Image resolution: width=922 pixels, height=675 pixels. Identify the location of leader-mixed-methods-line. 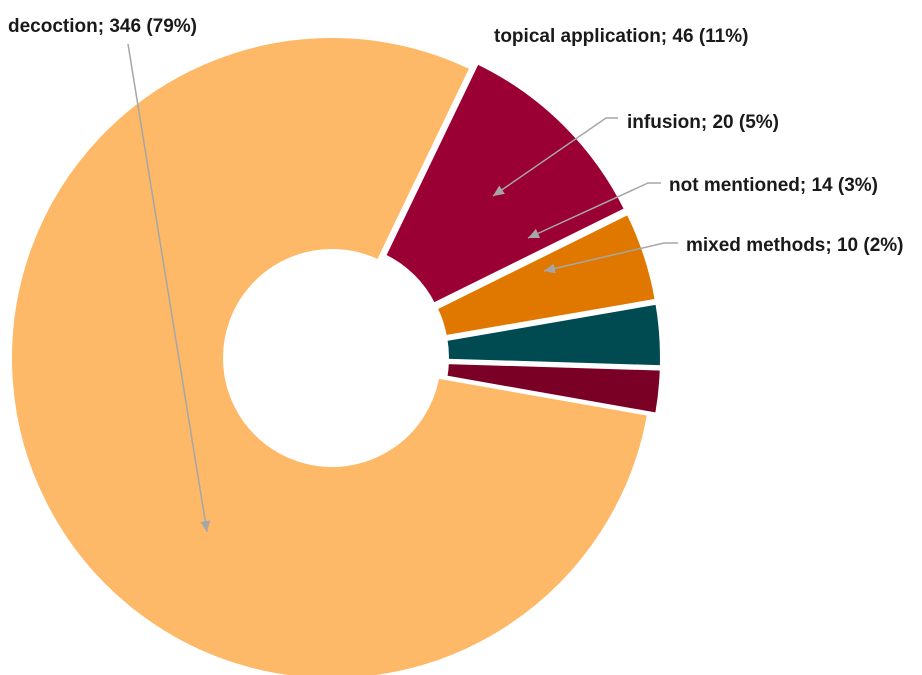
(610, 257).